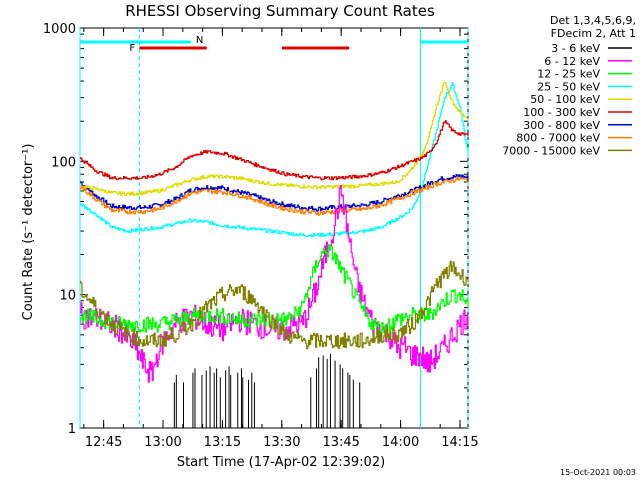 The width and height of the screenshot is (640, 480). Describe the element at coordinates (274, 305) in the screenshot. I see `series-7000-15000keV-line` at that location.